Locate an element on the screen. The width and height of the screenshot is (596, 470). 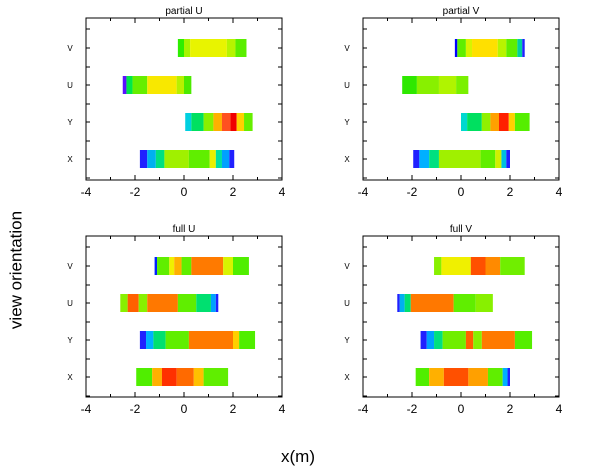
chart-title: full U is located at coordinates (184, 229).